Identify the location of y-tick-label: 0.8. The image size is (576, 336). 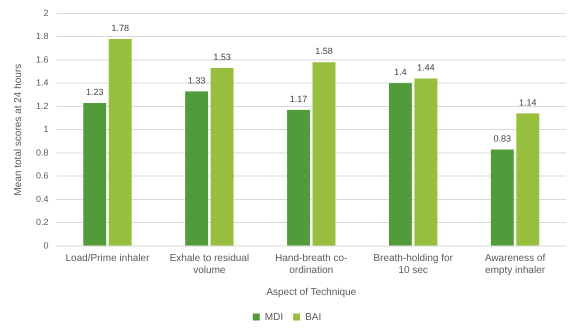
(42, 152).